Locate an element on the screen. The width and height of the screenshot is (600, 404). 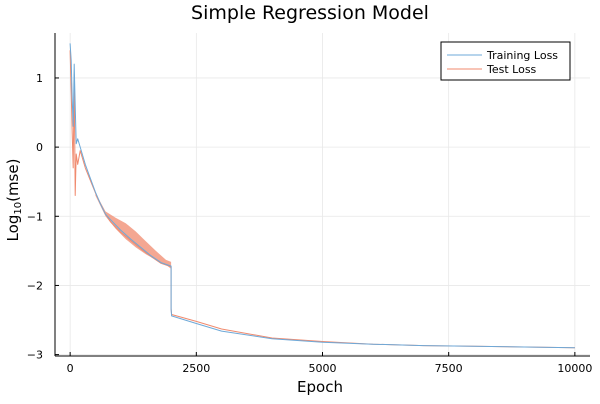
y-axis-label-main: Log is located at coordinates (13, 228).